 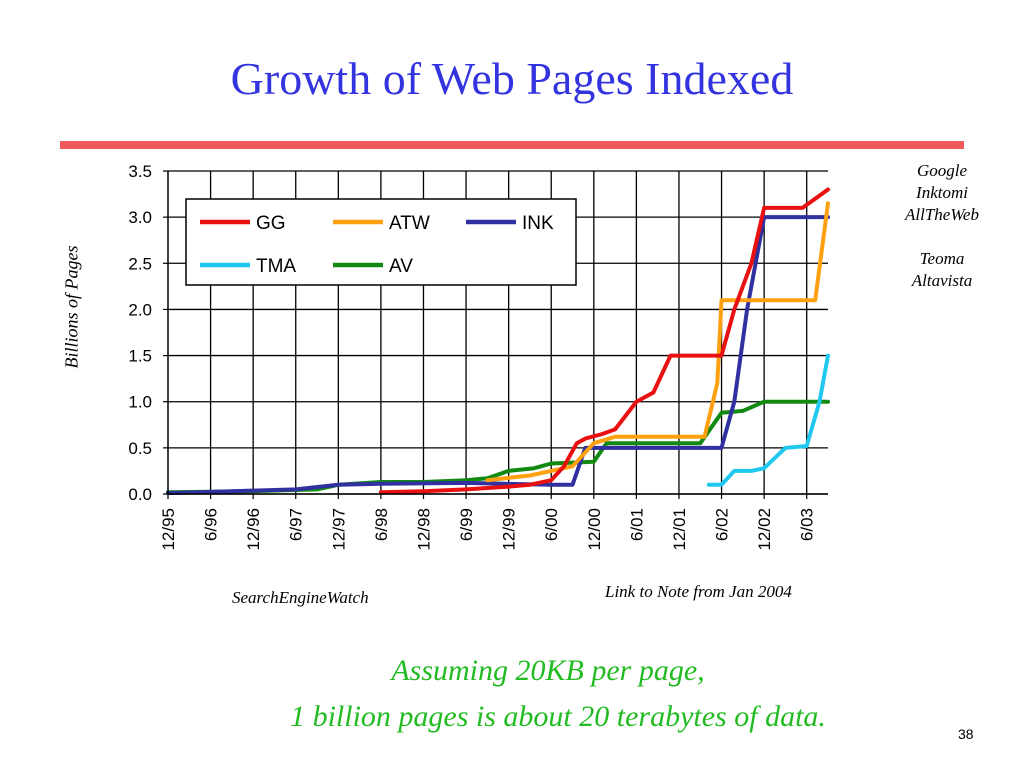 What do you see at coordinates (636, 524) in the screenshot?
I see `x-tick-label: 6/01` at bounding box center [636, 524].